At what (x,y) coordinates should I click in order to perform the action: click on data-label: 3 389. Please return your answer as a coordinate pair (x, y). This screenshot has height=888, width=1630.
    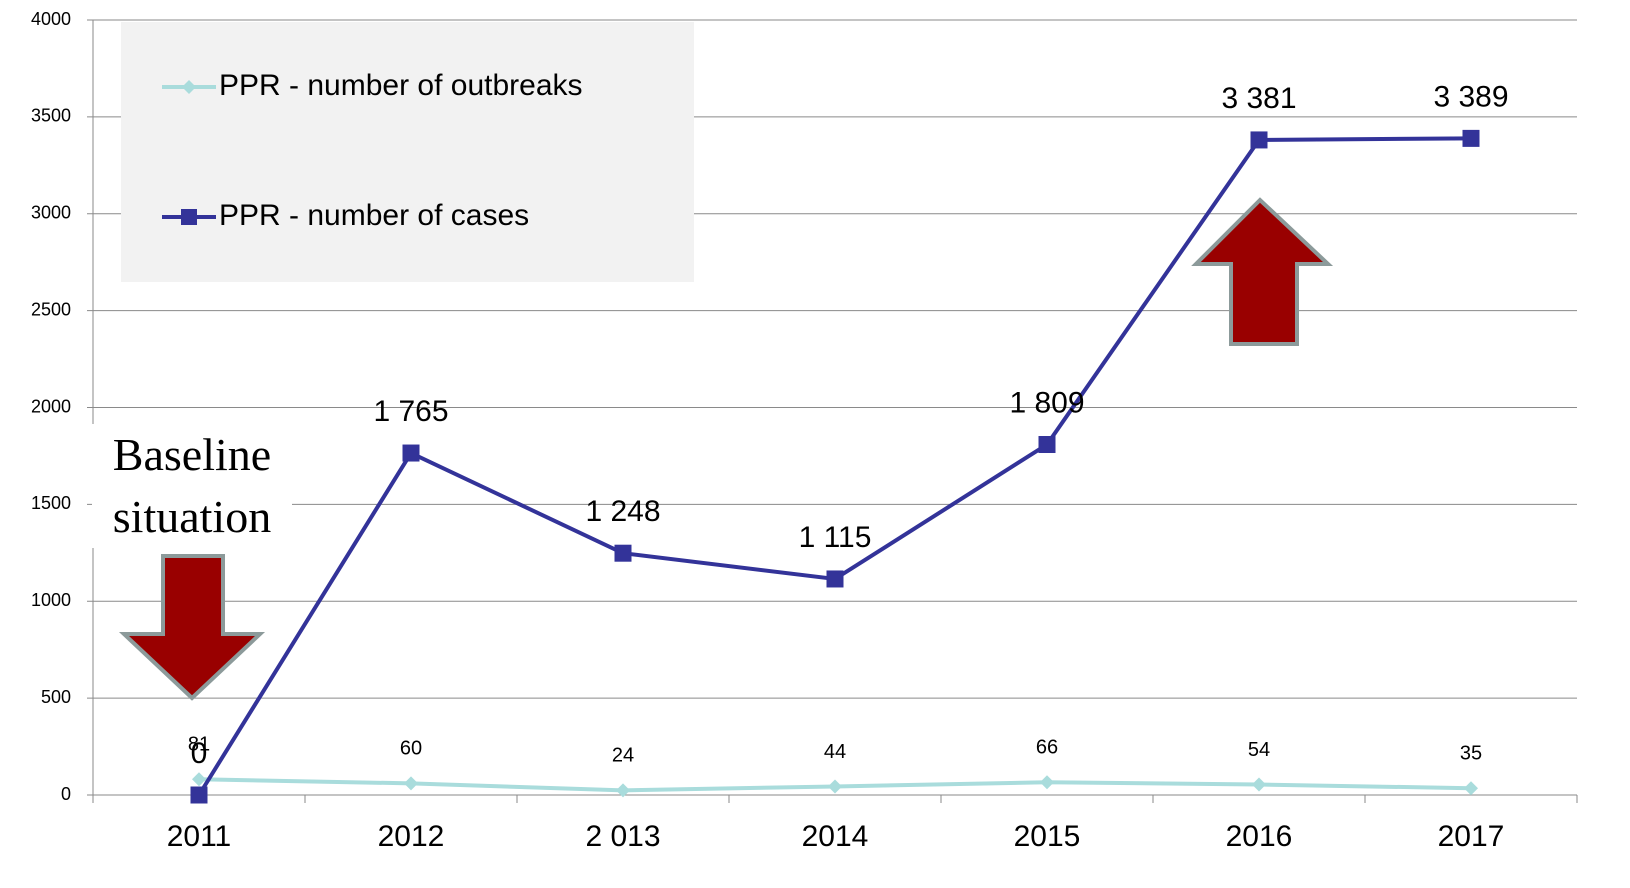
    Looking at the image, I should click on (1470, 96).